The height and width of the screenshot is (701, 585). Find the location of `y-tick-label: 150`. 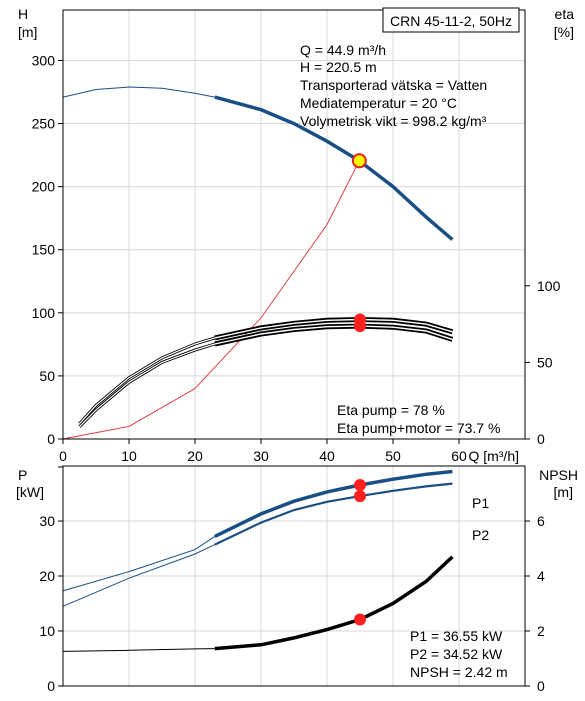

y-tick-label: 150 is located at coordinates (44, 250).